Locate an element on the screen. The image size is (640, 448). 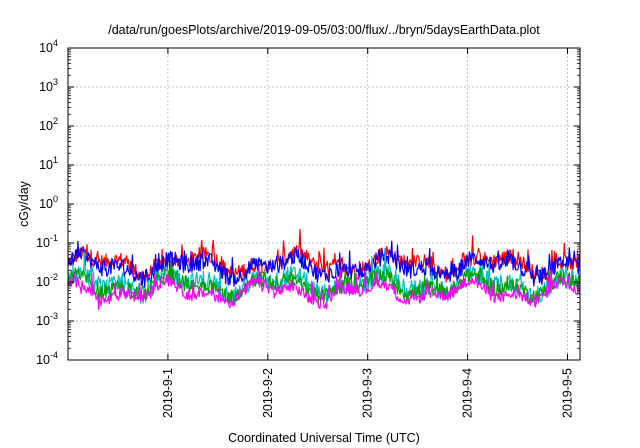
x-tick-label: 2019-9-4 is located at coordinates (468, 393).